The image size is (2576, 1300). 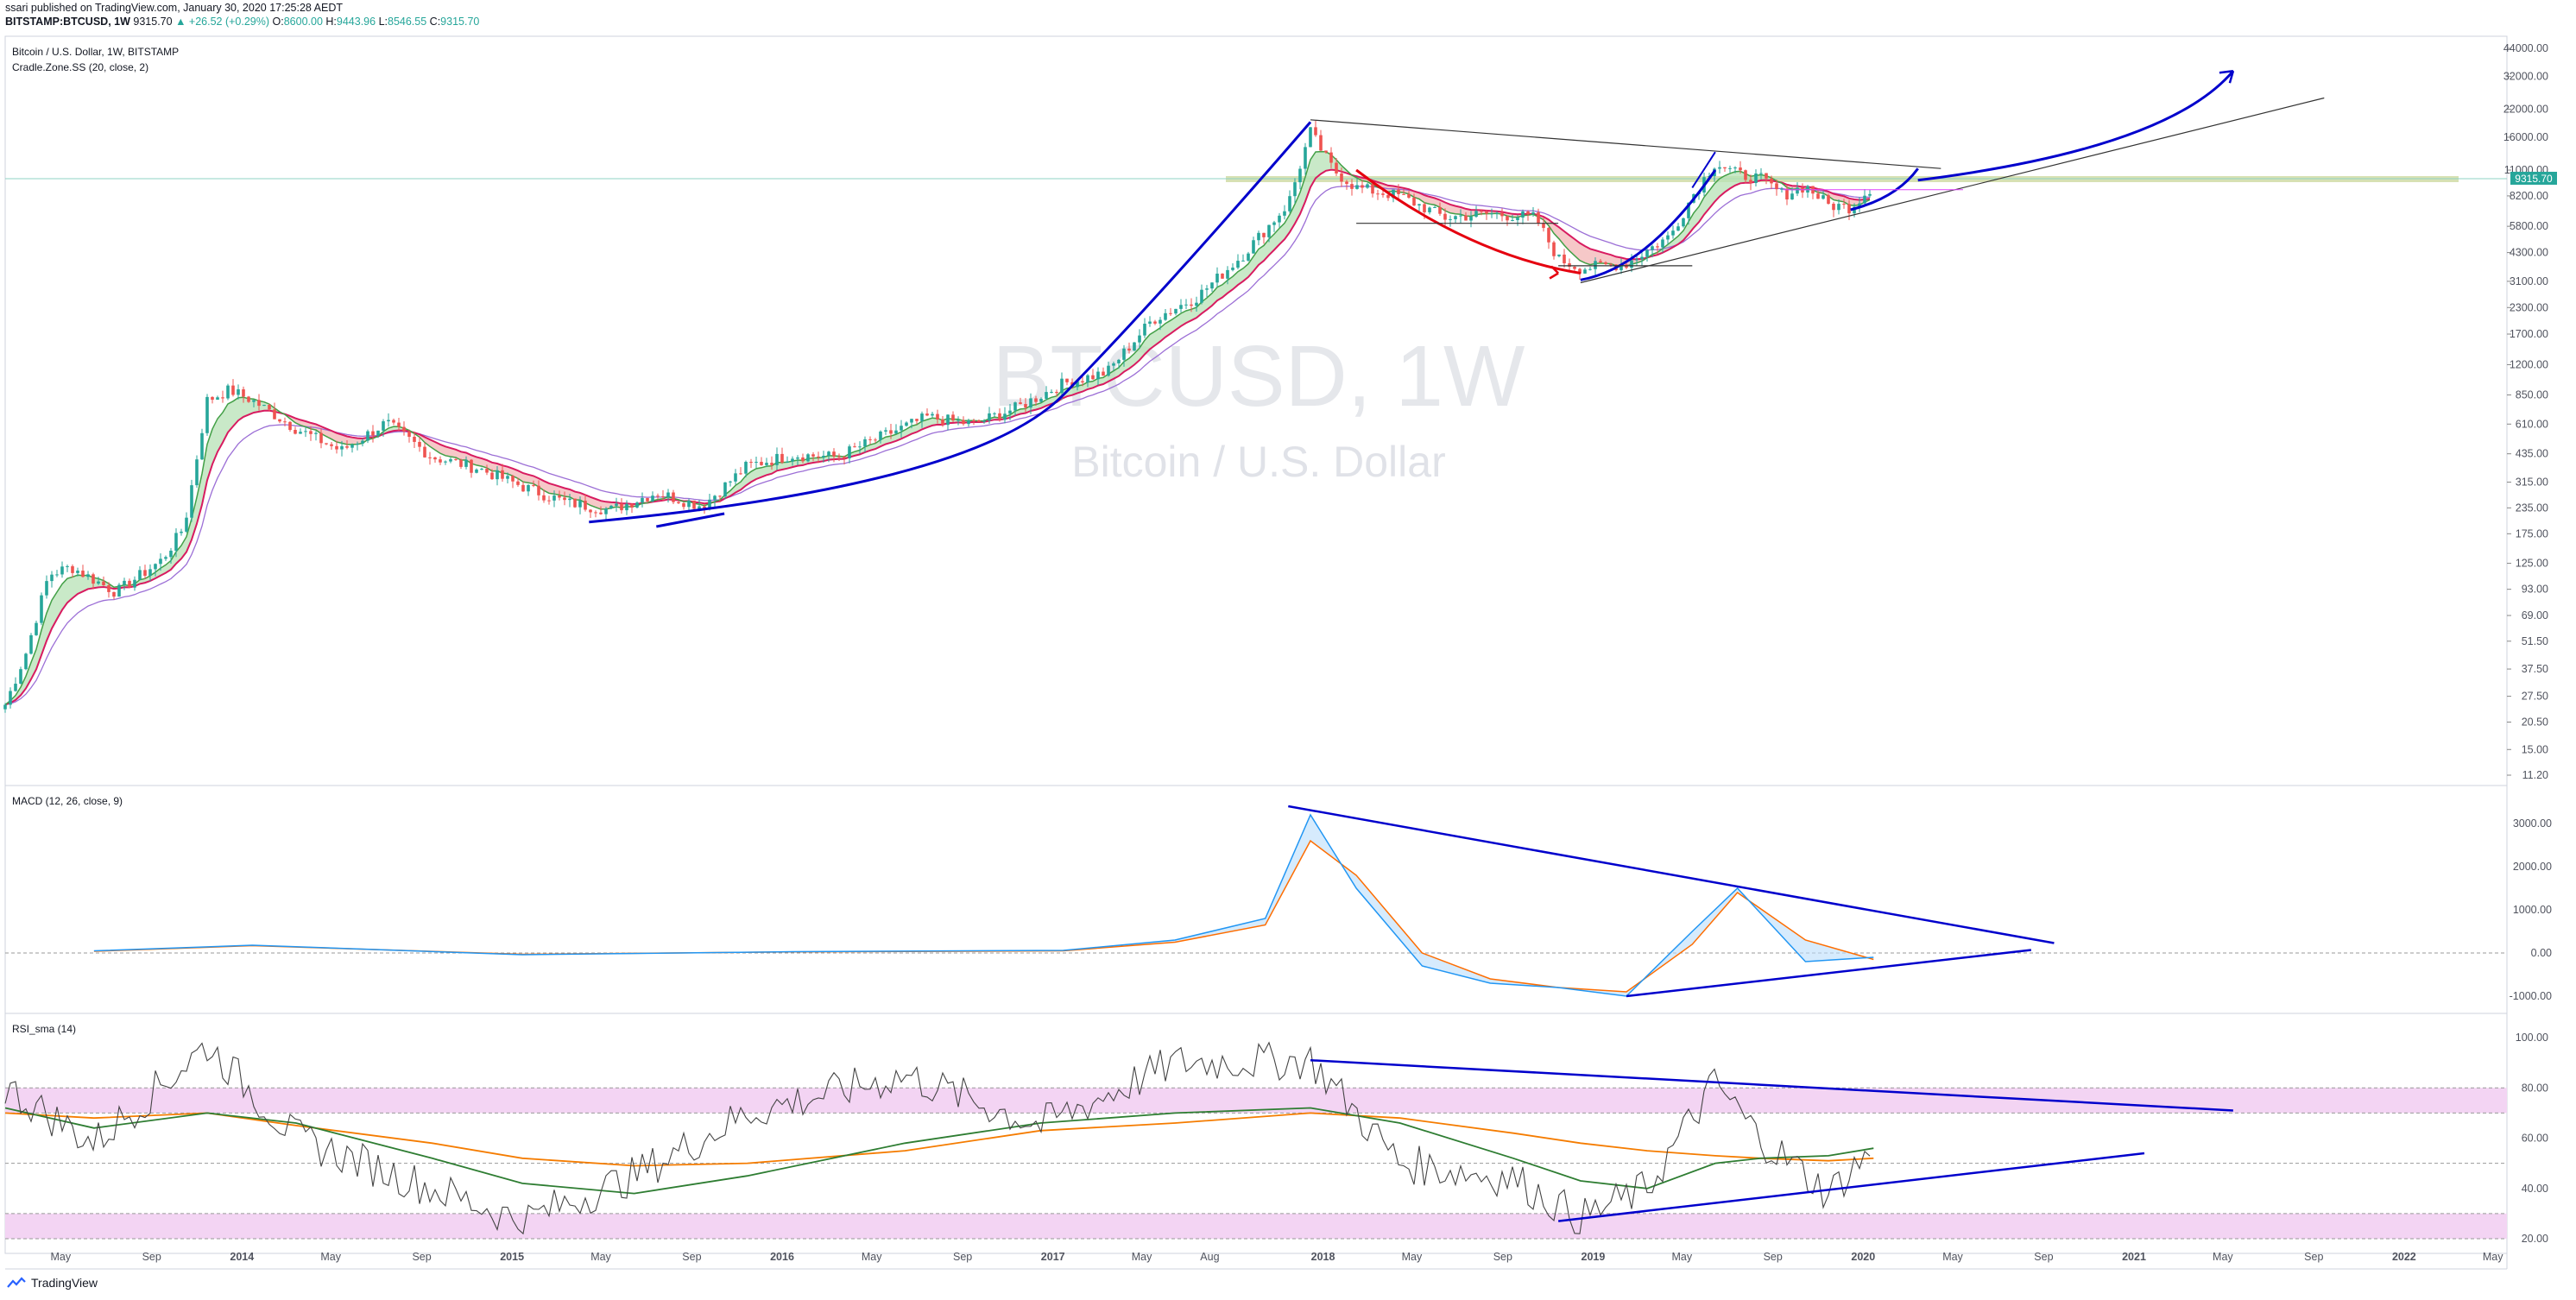 What do you see at coordinates (2531, 909) in the screenshot?
I see `macd-axis: 3000.00 2000.00 1000.00 0.00 -1000.00` at bounding box center [2531, 909].